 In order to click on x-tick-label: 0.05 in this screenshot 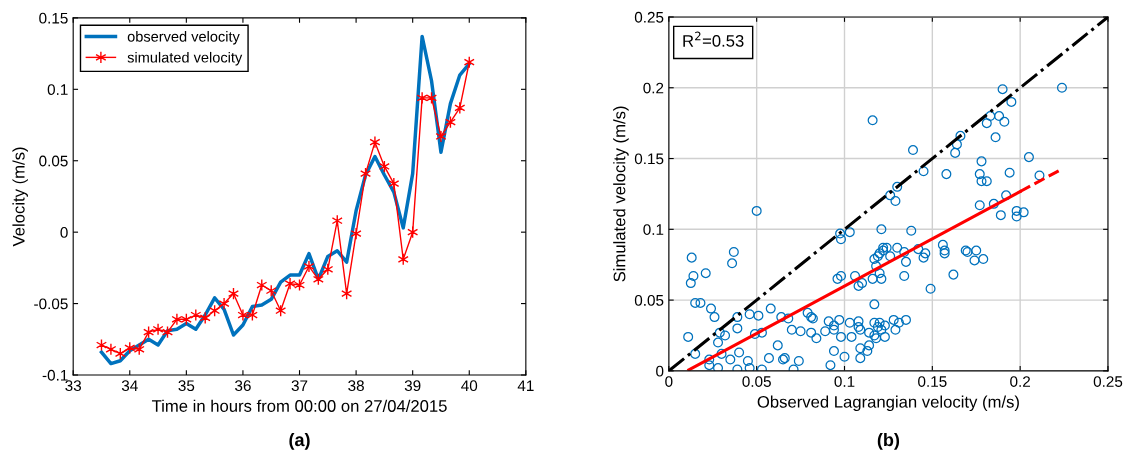, I will do `click(756, 381)`.